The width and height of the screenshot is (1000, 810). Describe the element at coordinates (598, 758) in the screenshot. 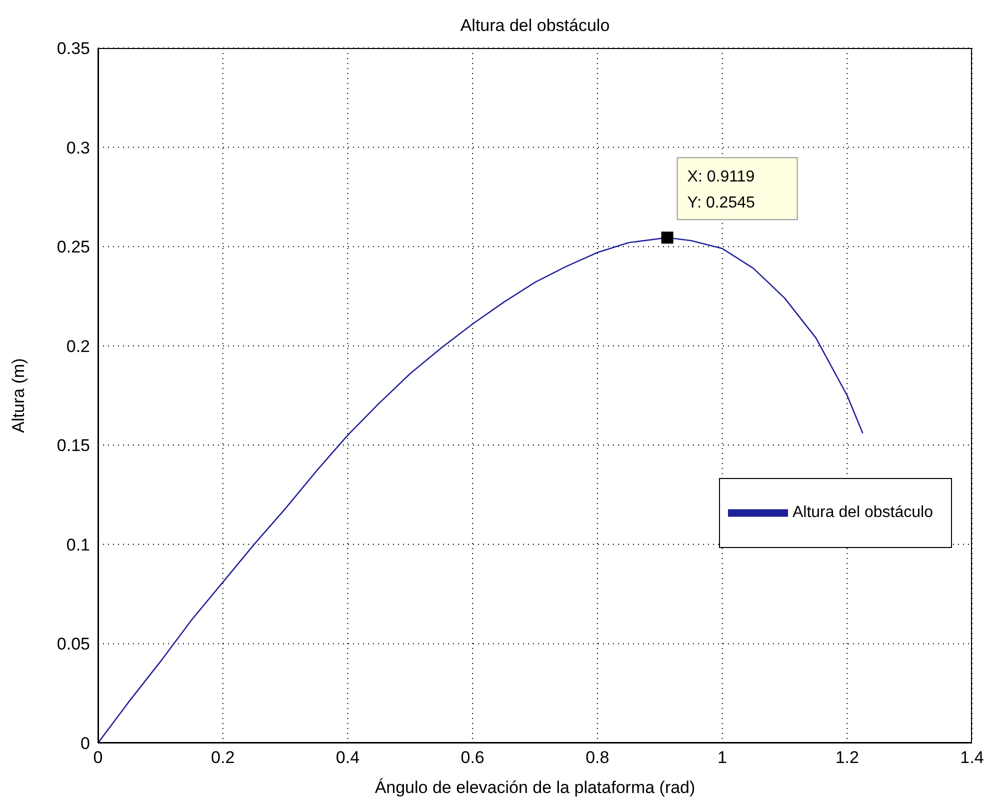

I see `x-tick-label: 0.8` at that location.